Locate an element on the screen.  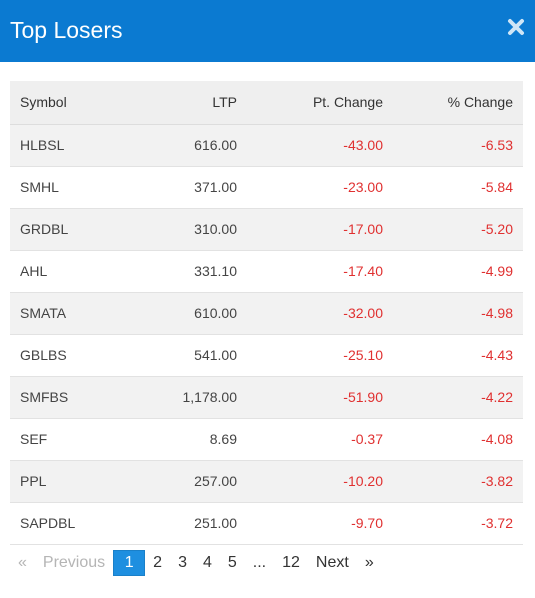
cell-pct-change: -4.99 is located at coordinates (458, 271).